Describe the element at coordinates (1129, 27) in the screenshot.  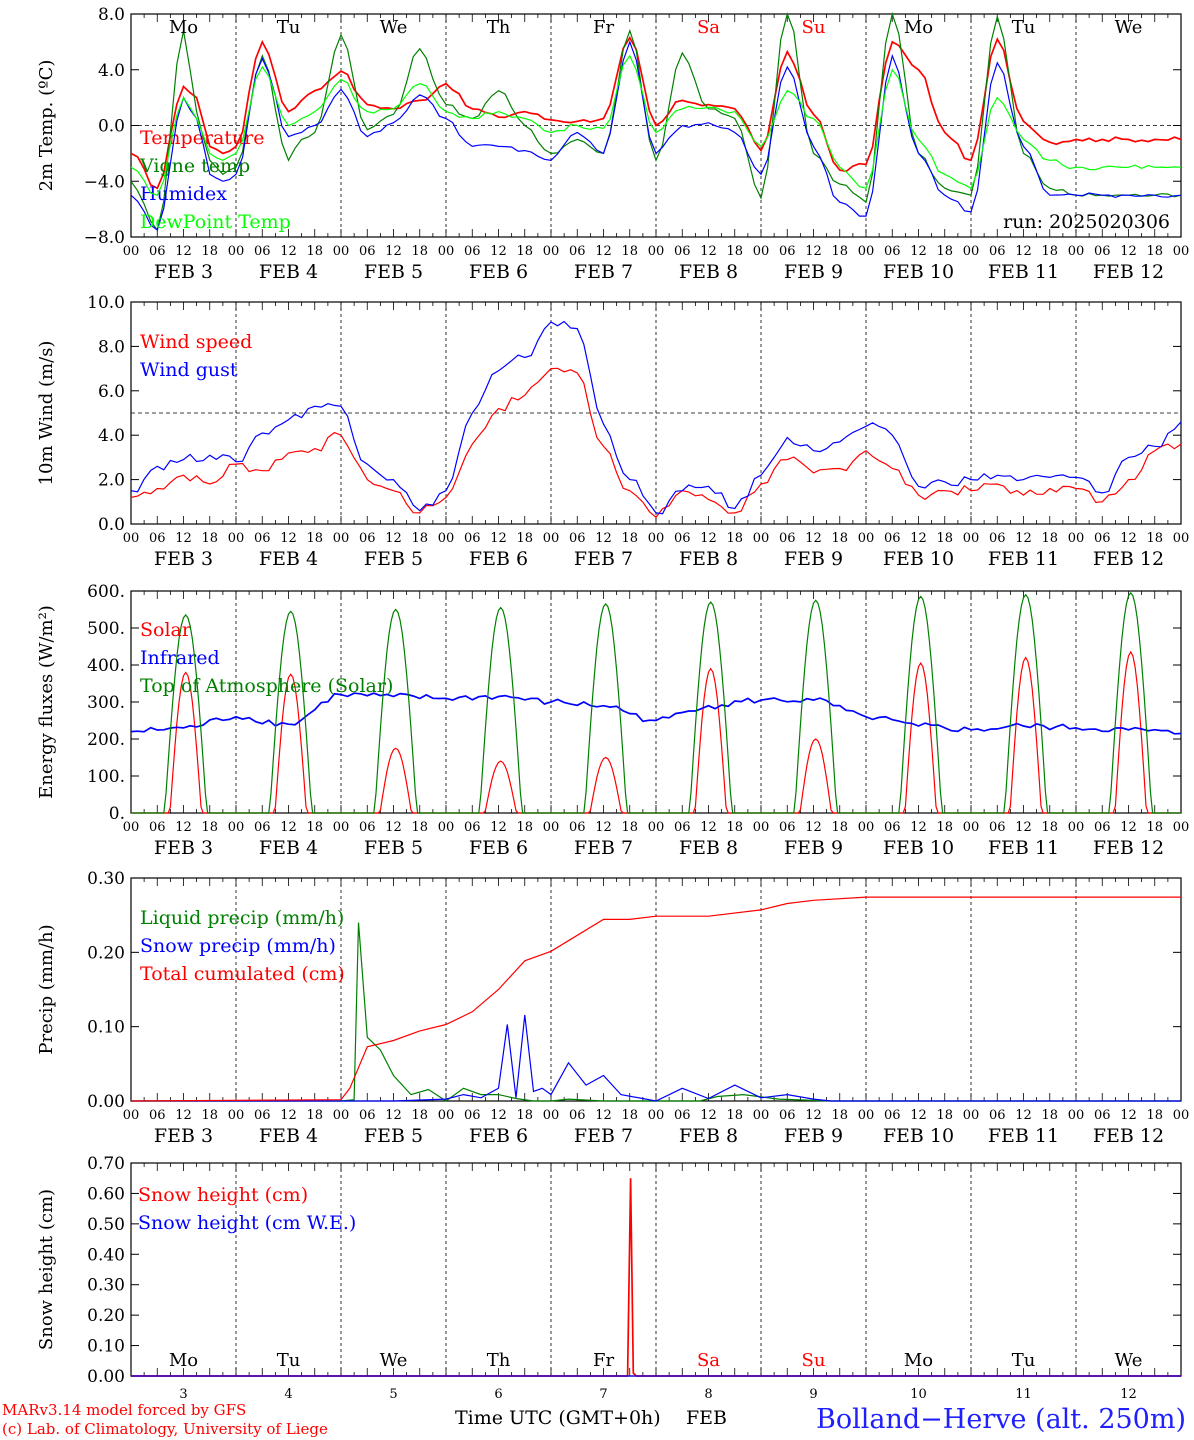
I see `weekday-label: We` at that location.